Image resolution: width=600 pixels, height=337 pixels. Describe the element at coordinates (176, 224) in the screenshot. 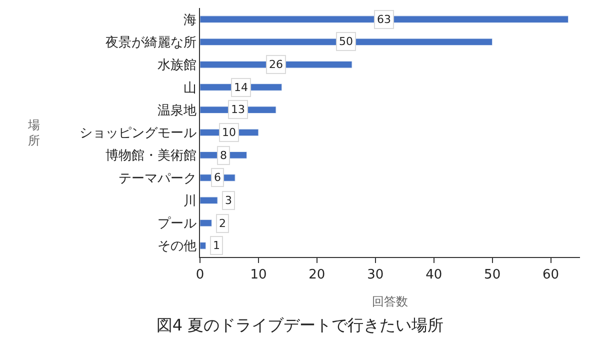

I see `y-tick-label: プール` at that location.